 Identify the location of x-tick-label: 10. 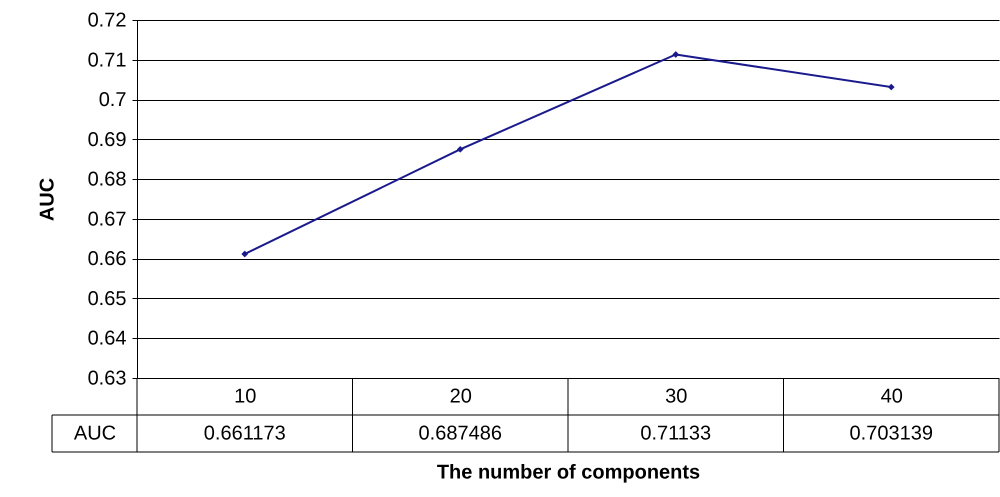
(245, 397).